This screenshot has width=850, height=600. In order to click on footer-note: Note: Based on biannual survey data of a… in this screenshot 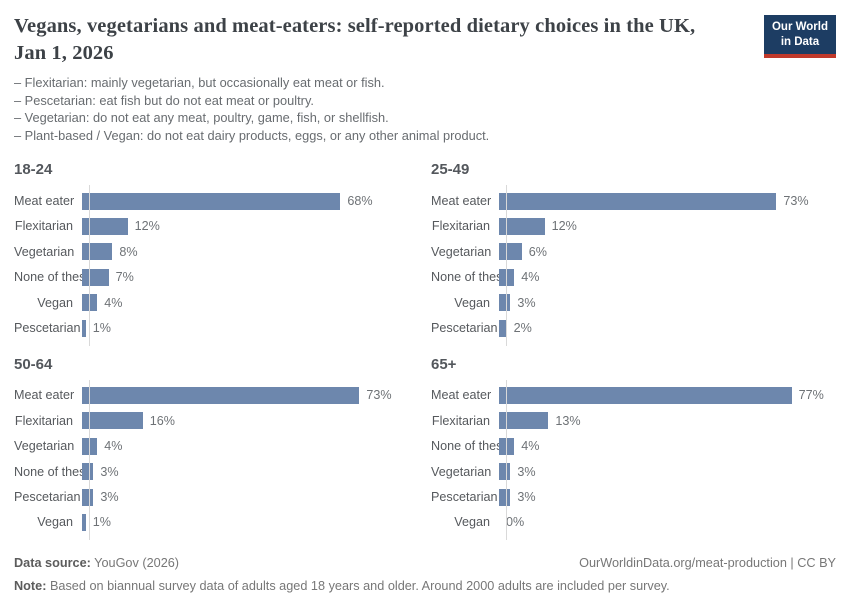, I will do `click(425, 586)`.